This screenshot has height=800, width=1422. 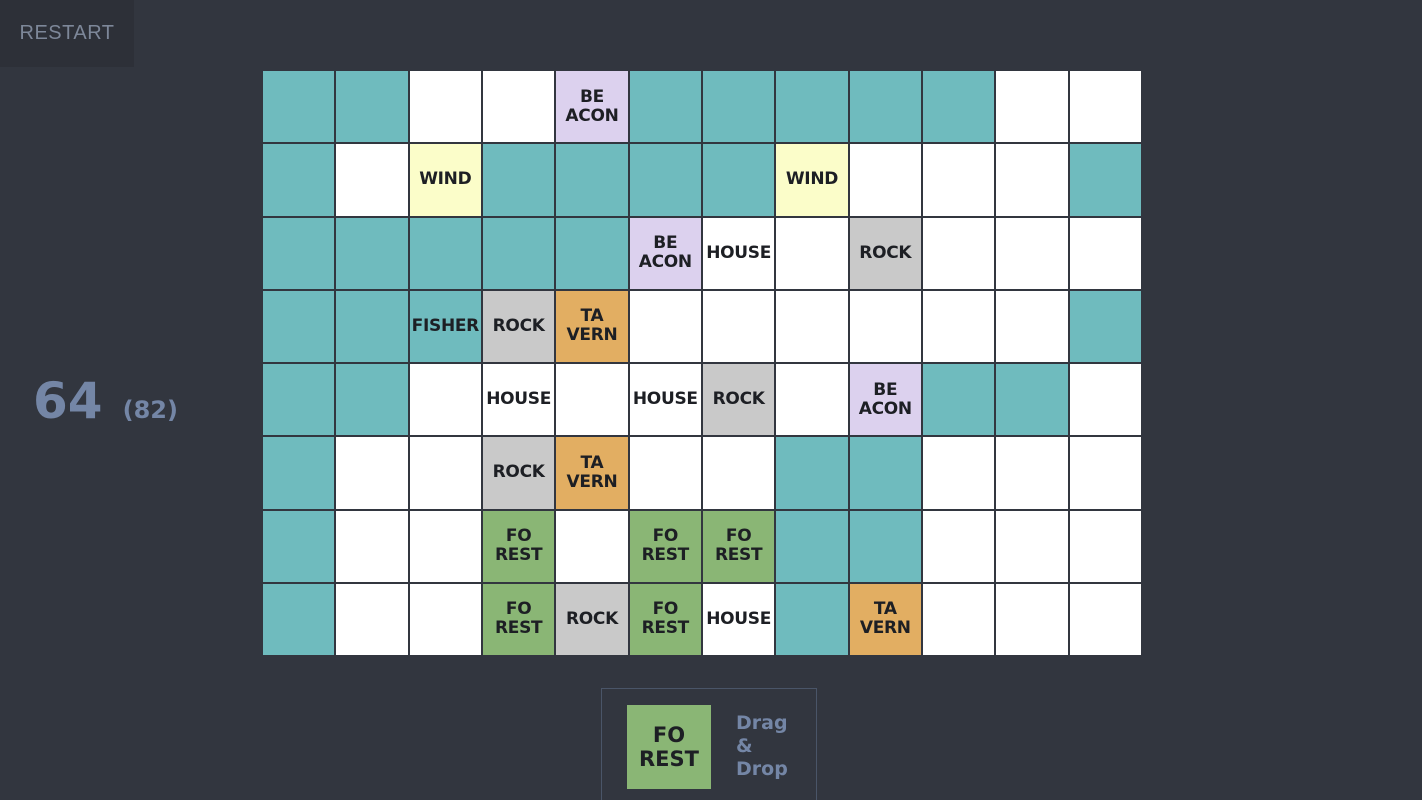 I want to click on board-cell-fisher: FISHER, so click(x=445, y=326).